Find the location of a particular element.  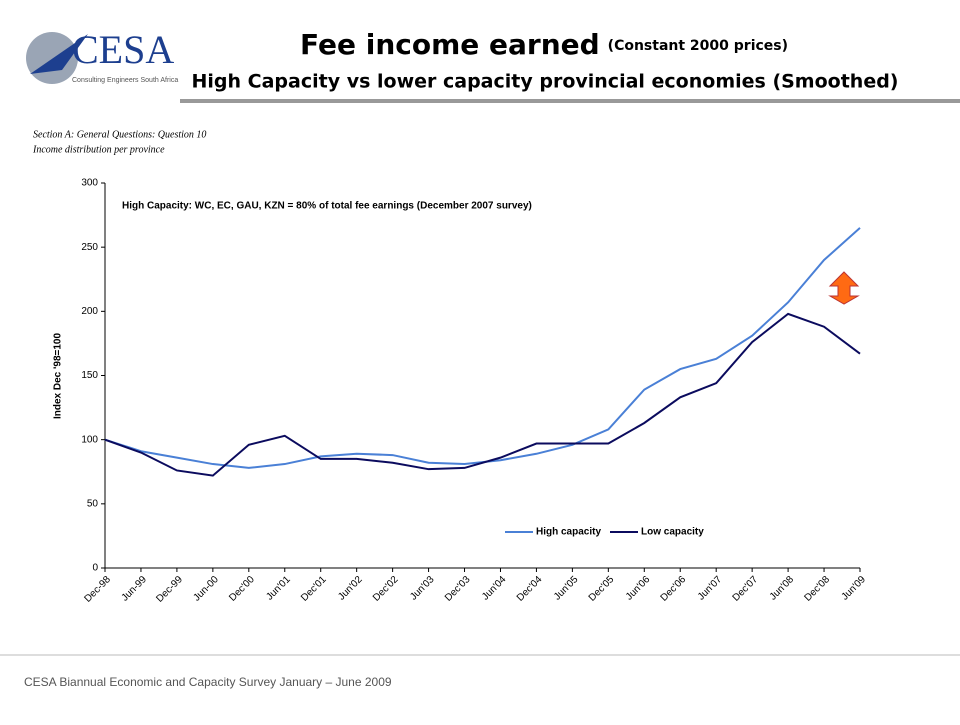

x-tick-label: Dec'08 is located at coordinates (817, 589).